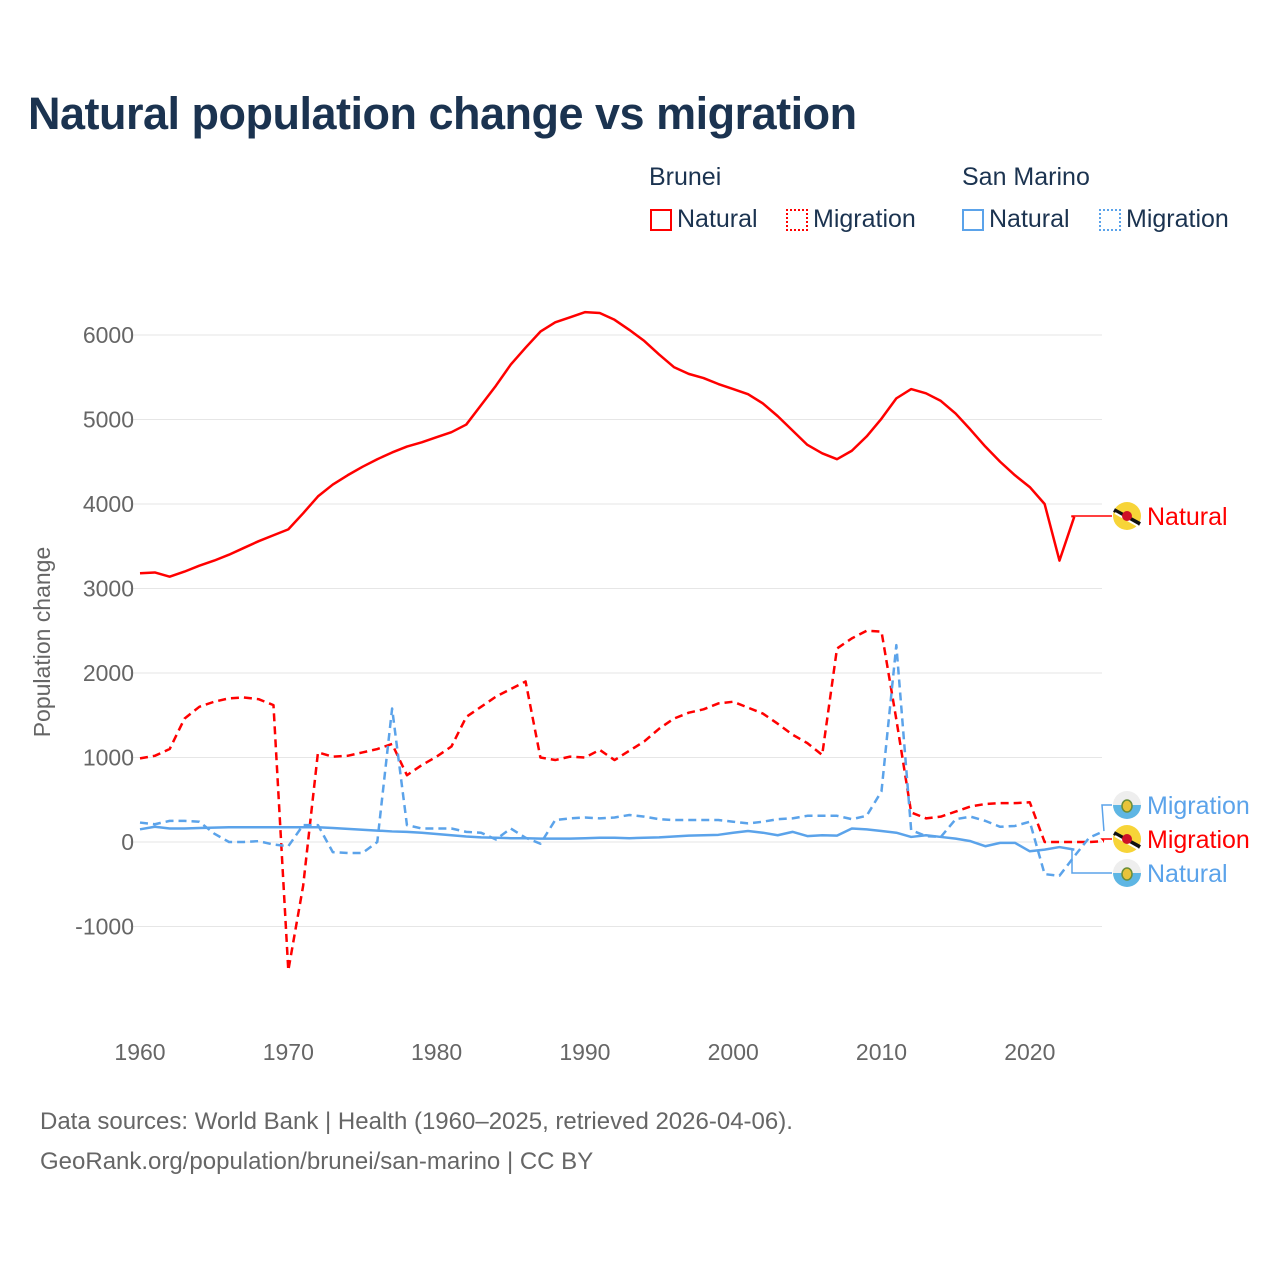 The height and width of the screenshot is (1280, 1280). Describe the element at coordinates (1029, 1052) in the screenshot. I see `x-tick-label: 2020` at that location.